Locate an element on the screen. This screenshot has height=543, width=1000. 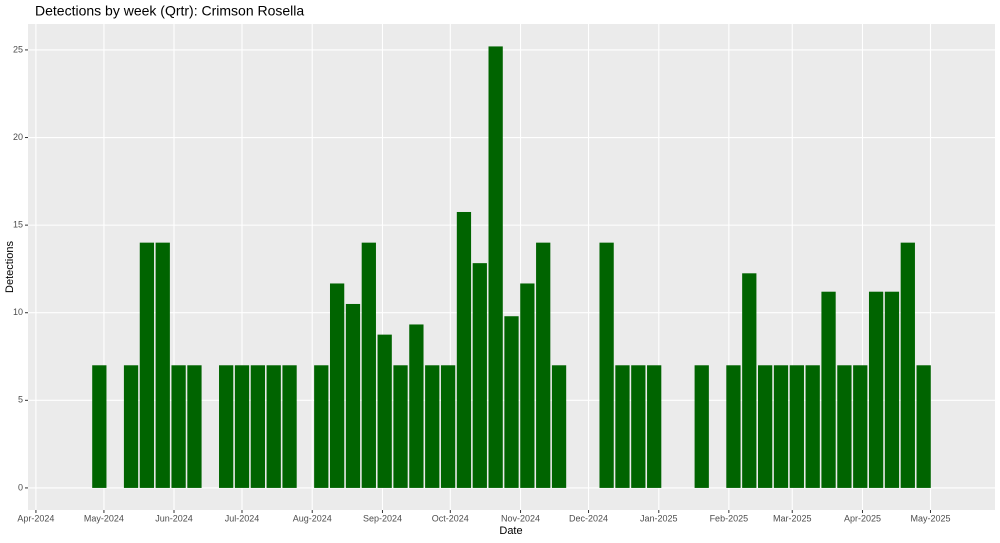
x-tick-label: Dec-2024 is located at coordinates (588, 518).